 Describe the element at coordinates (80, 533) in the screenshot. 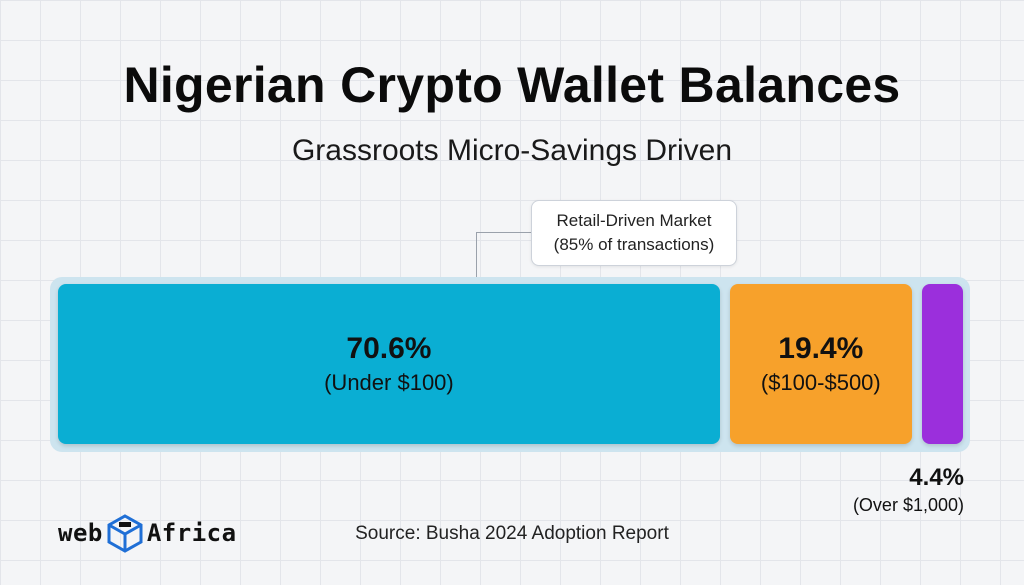

I see `logo-text-left: web` at that location.